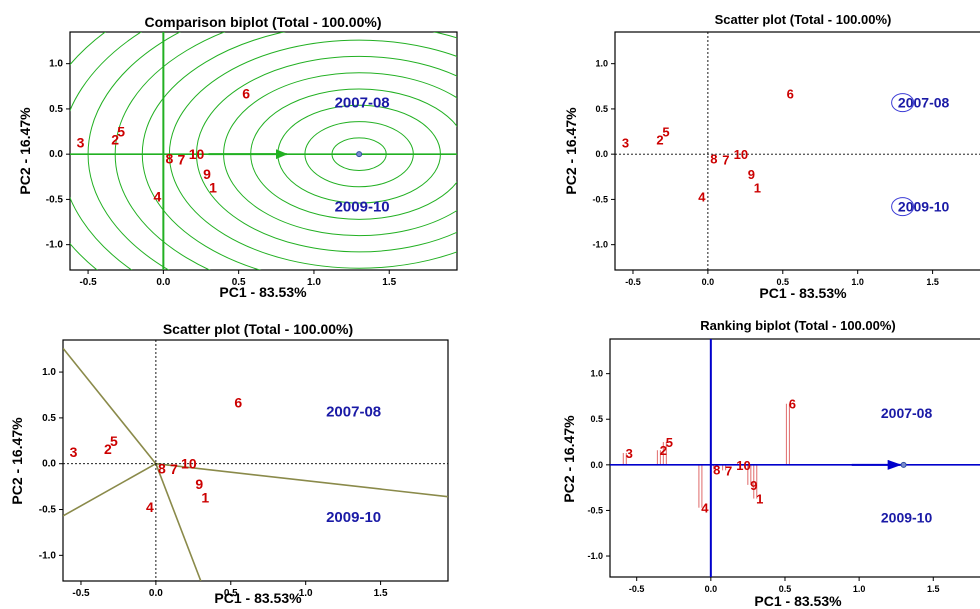 This screenshot has height=609, width=980. Describe the element at coordinates (706, 455) in the screenshot. I see `projection-lines` at that location.